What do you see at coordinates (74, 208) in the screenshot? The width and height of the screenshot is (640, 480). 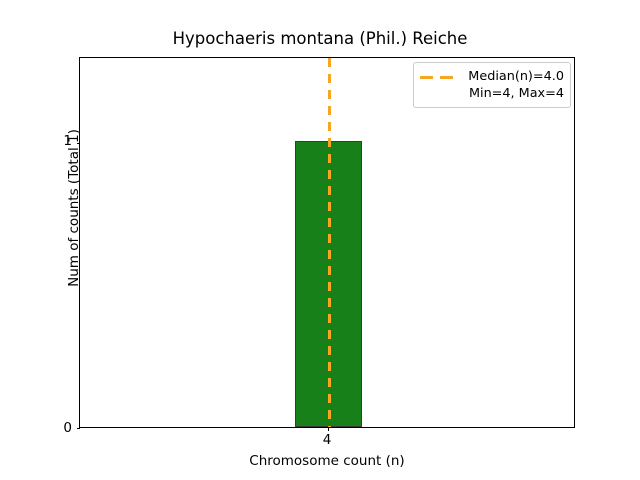 I see `y-axis-label: Num of counts (Total 1)` at bounding box center [74, 208].